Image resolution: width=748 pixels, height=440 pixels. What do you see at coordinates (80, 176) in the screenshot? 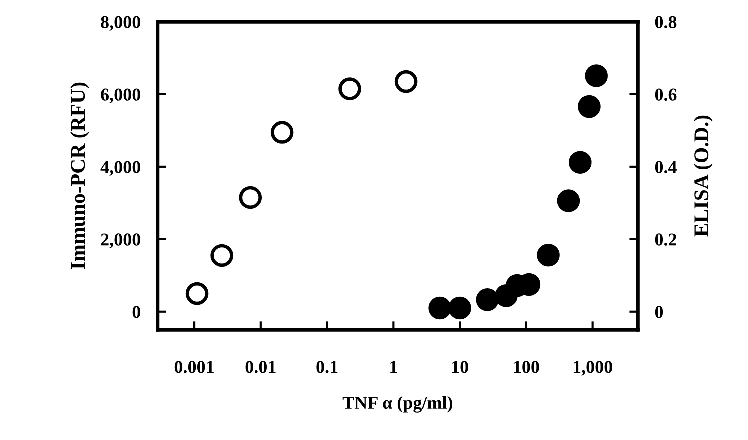
I see `y-axis-title: Immuno-PCR (RFU)` at bounding box center [80, 176].